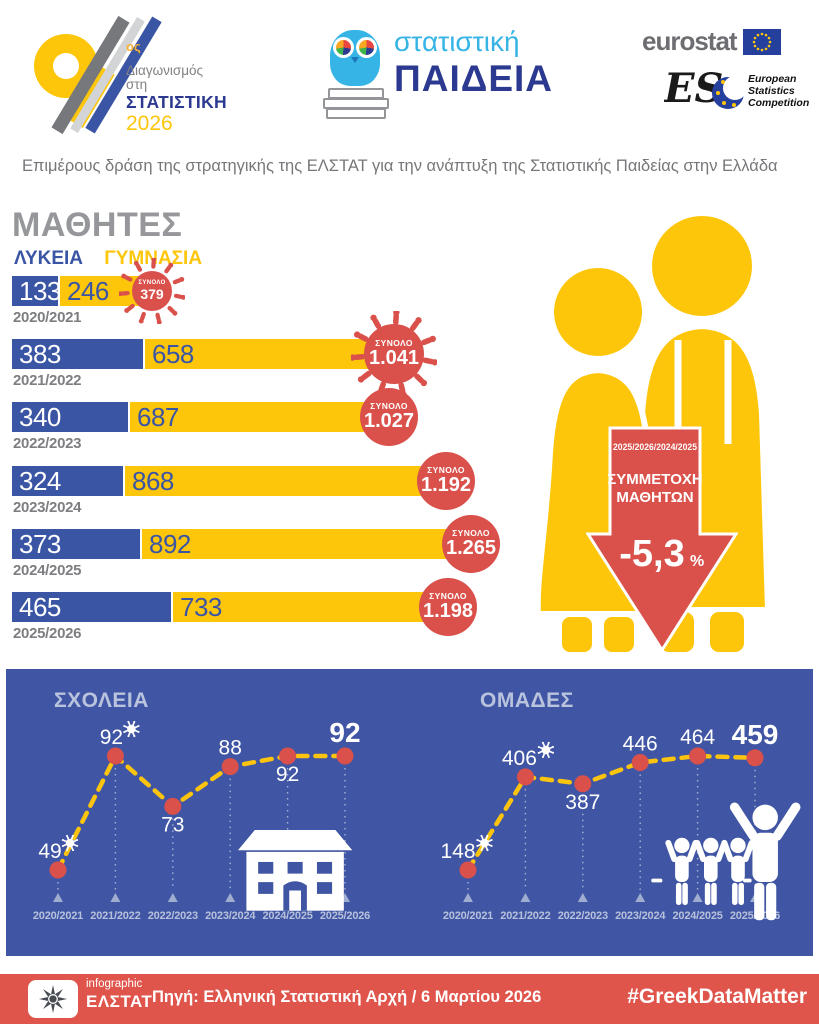 Image resolution: width=819 pixels, height=1024 pixels. I want to click on gymnasia-bar-segment: 246, so click(102, 291).